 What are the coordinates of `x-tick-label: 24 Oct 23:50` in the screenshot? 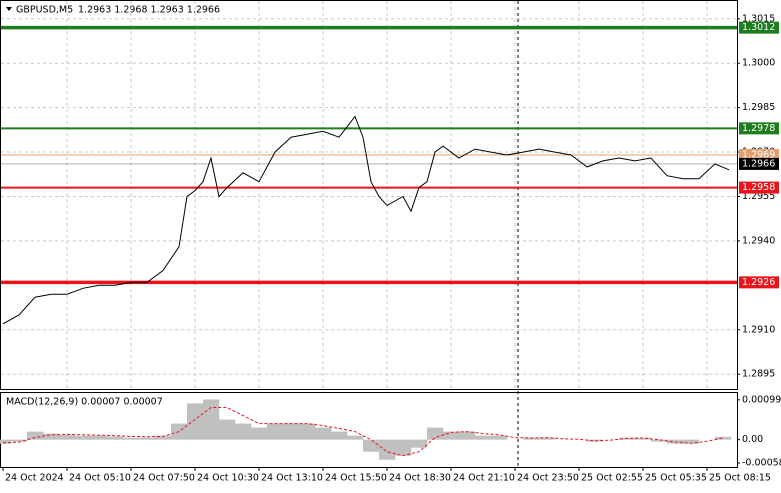 It's located at (548, 478).